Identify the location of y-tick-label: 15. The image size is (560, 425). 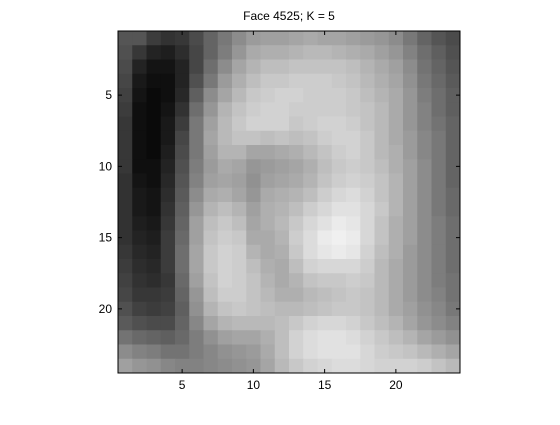
(106, 238).